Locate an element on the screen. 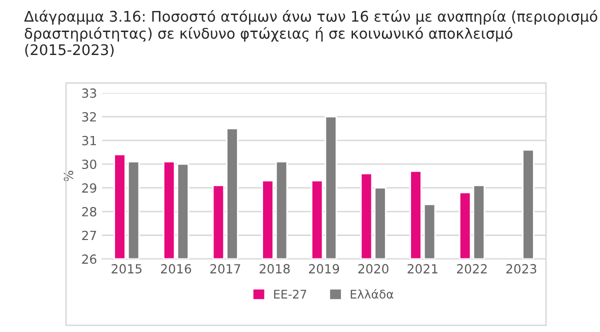 This screenshot has width=600, height=332. chart-title: Διάγραμμα 3.16: Ποσοστό ατόμων άνω των 16 ετών με αναπηρία (περιορισμό δραστηριότητας) σε κίνδυνο φτώχειας ή σε κοινωνικό αποκλεισμό (2015-2023) is located at coordinates (311, 33).